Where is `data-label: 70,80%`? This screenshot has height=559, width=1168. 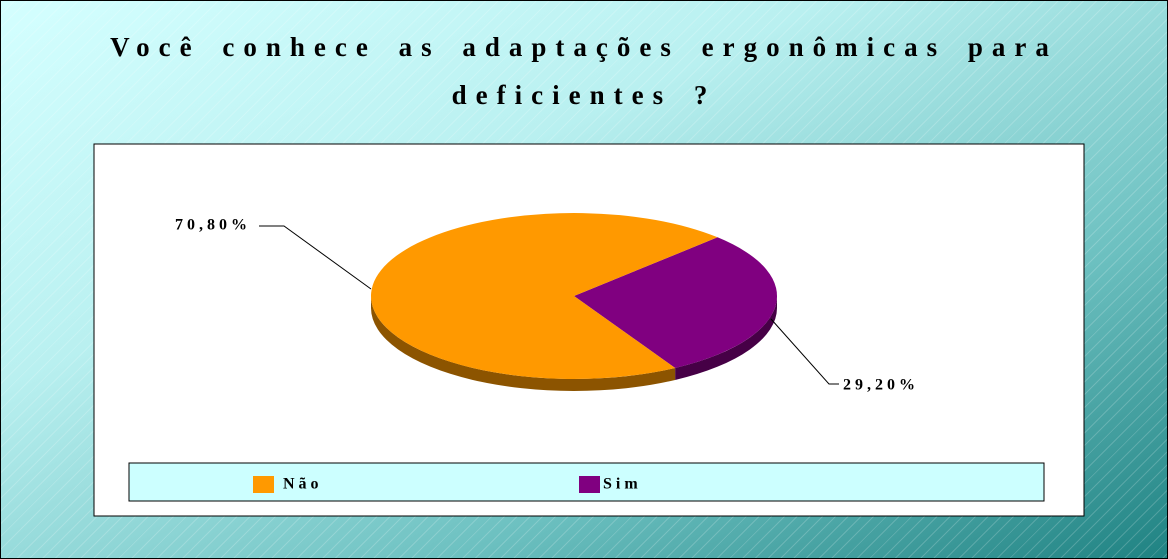
data-label: 70,80% is located at coordinates (213, 225).